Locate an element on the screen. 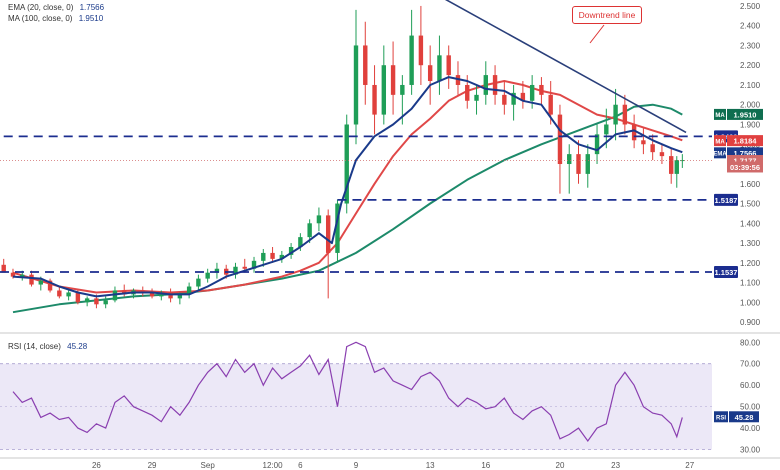 This screenshot has width=780, height=470. x-tick-label: 27 is located at coordinates (689, 465).